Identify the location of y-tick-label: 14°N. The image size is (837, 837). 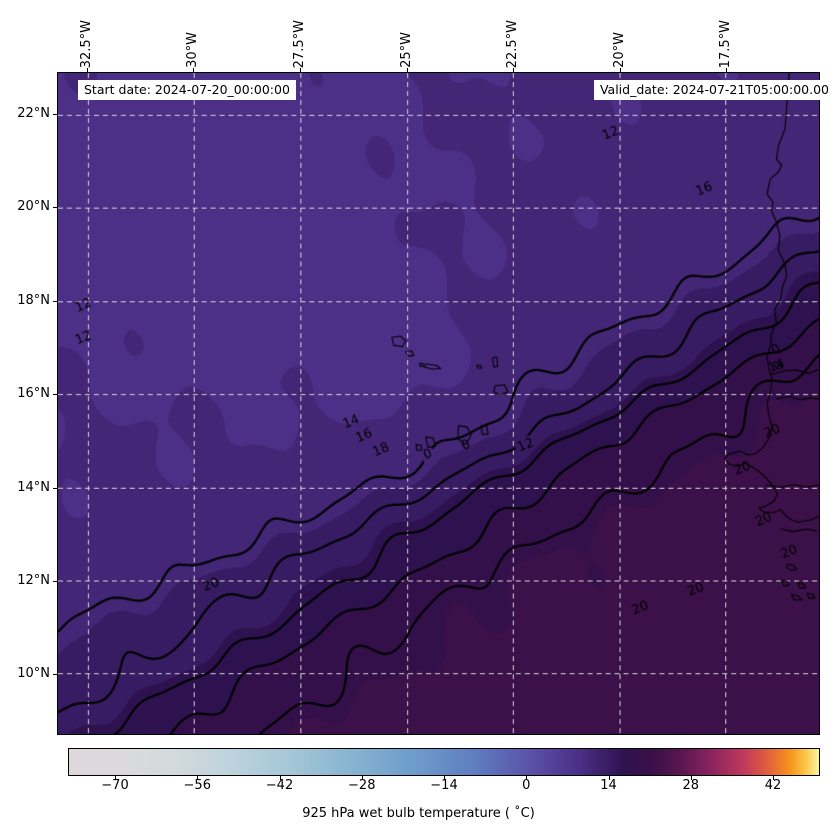
(33, 487).